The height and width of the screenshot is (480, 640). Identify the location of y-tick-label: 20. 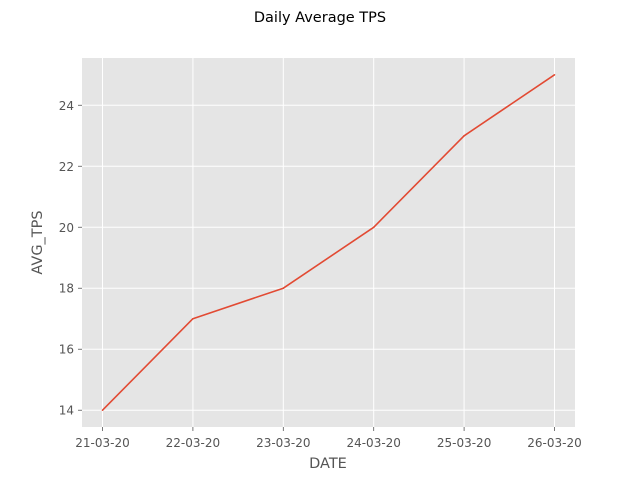
(66, 228).